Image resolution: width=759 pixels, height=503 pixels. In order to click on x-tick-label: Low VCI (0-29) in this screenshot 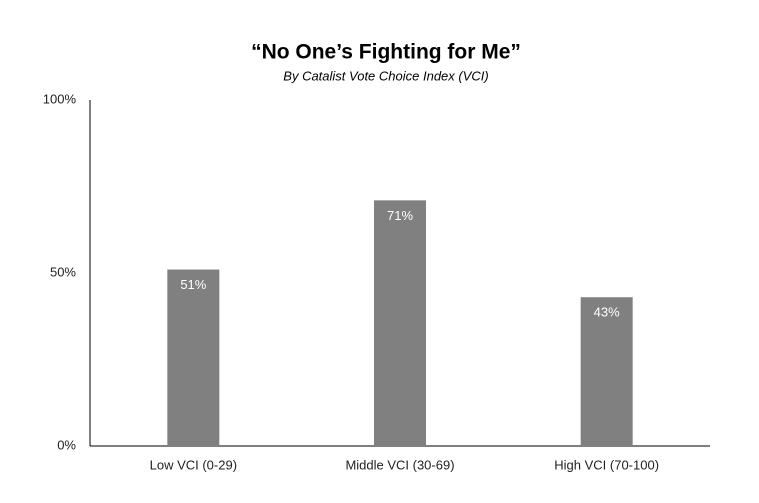, I will do `click(193, 464)`.